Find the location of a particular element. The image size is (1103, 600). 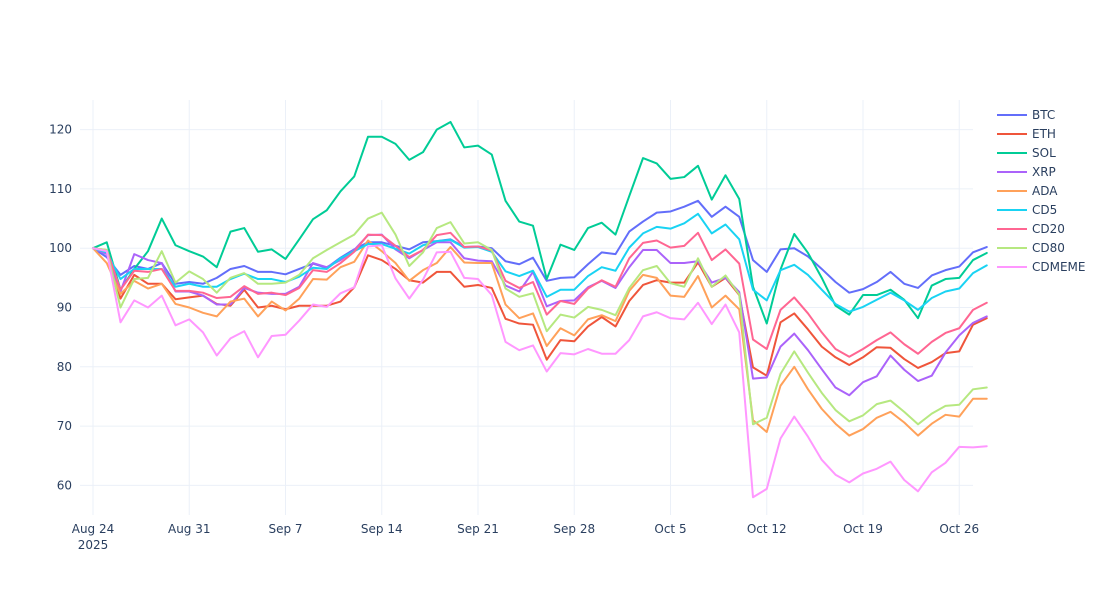

legend-item-cd80: CD80 is located at coordinates (1031, 248).